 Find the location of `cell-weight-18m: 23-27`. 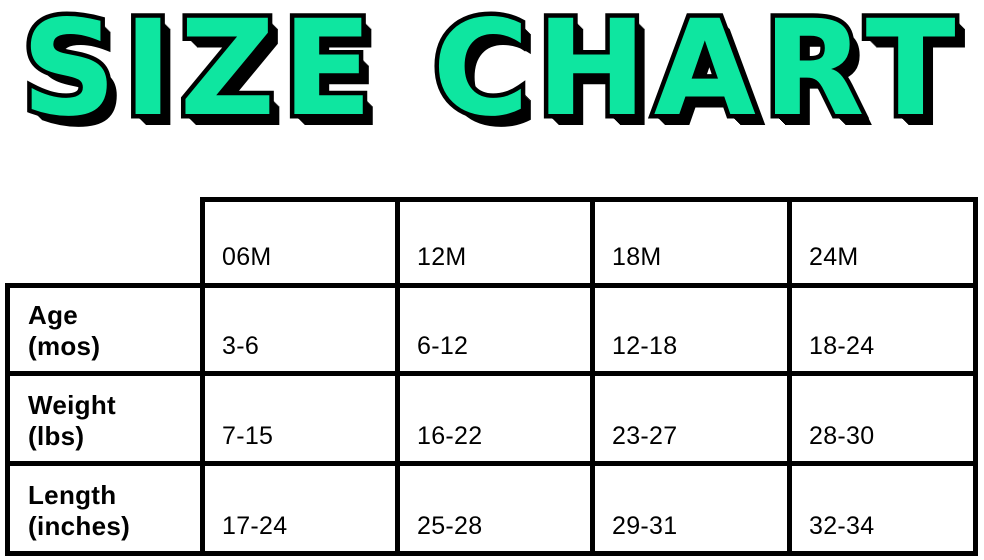

cell-weight-18m: 23-27 is located at coordinates (645, 436).